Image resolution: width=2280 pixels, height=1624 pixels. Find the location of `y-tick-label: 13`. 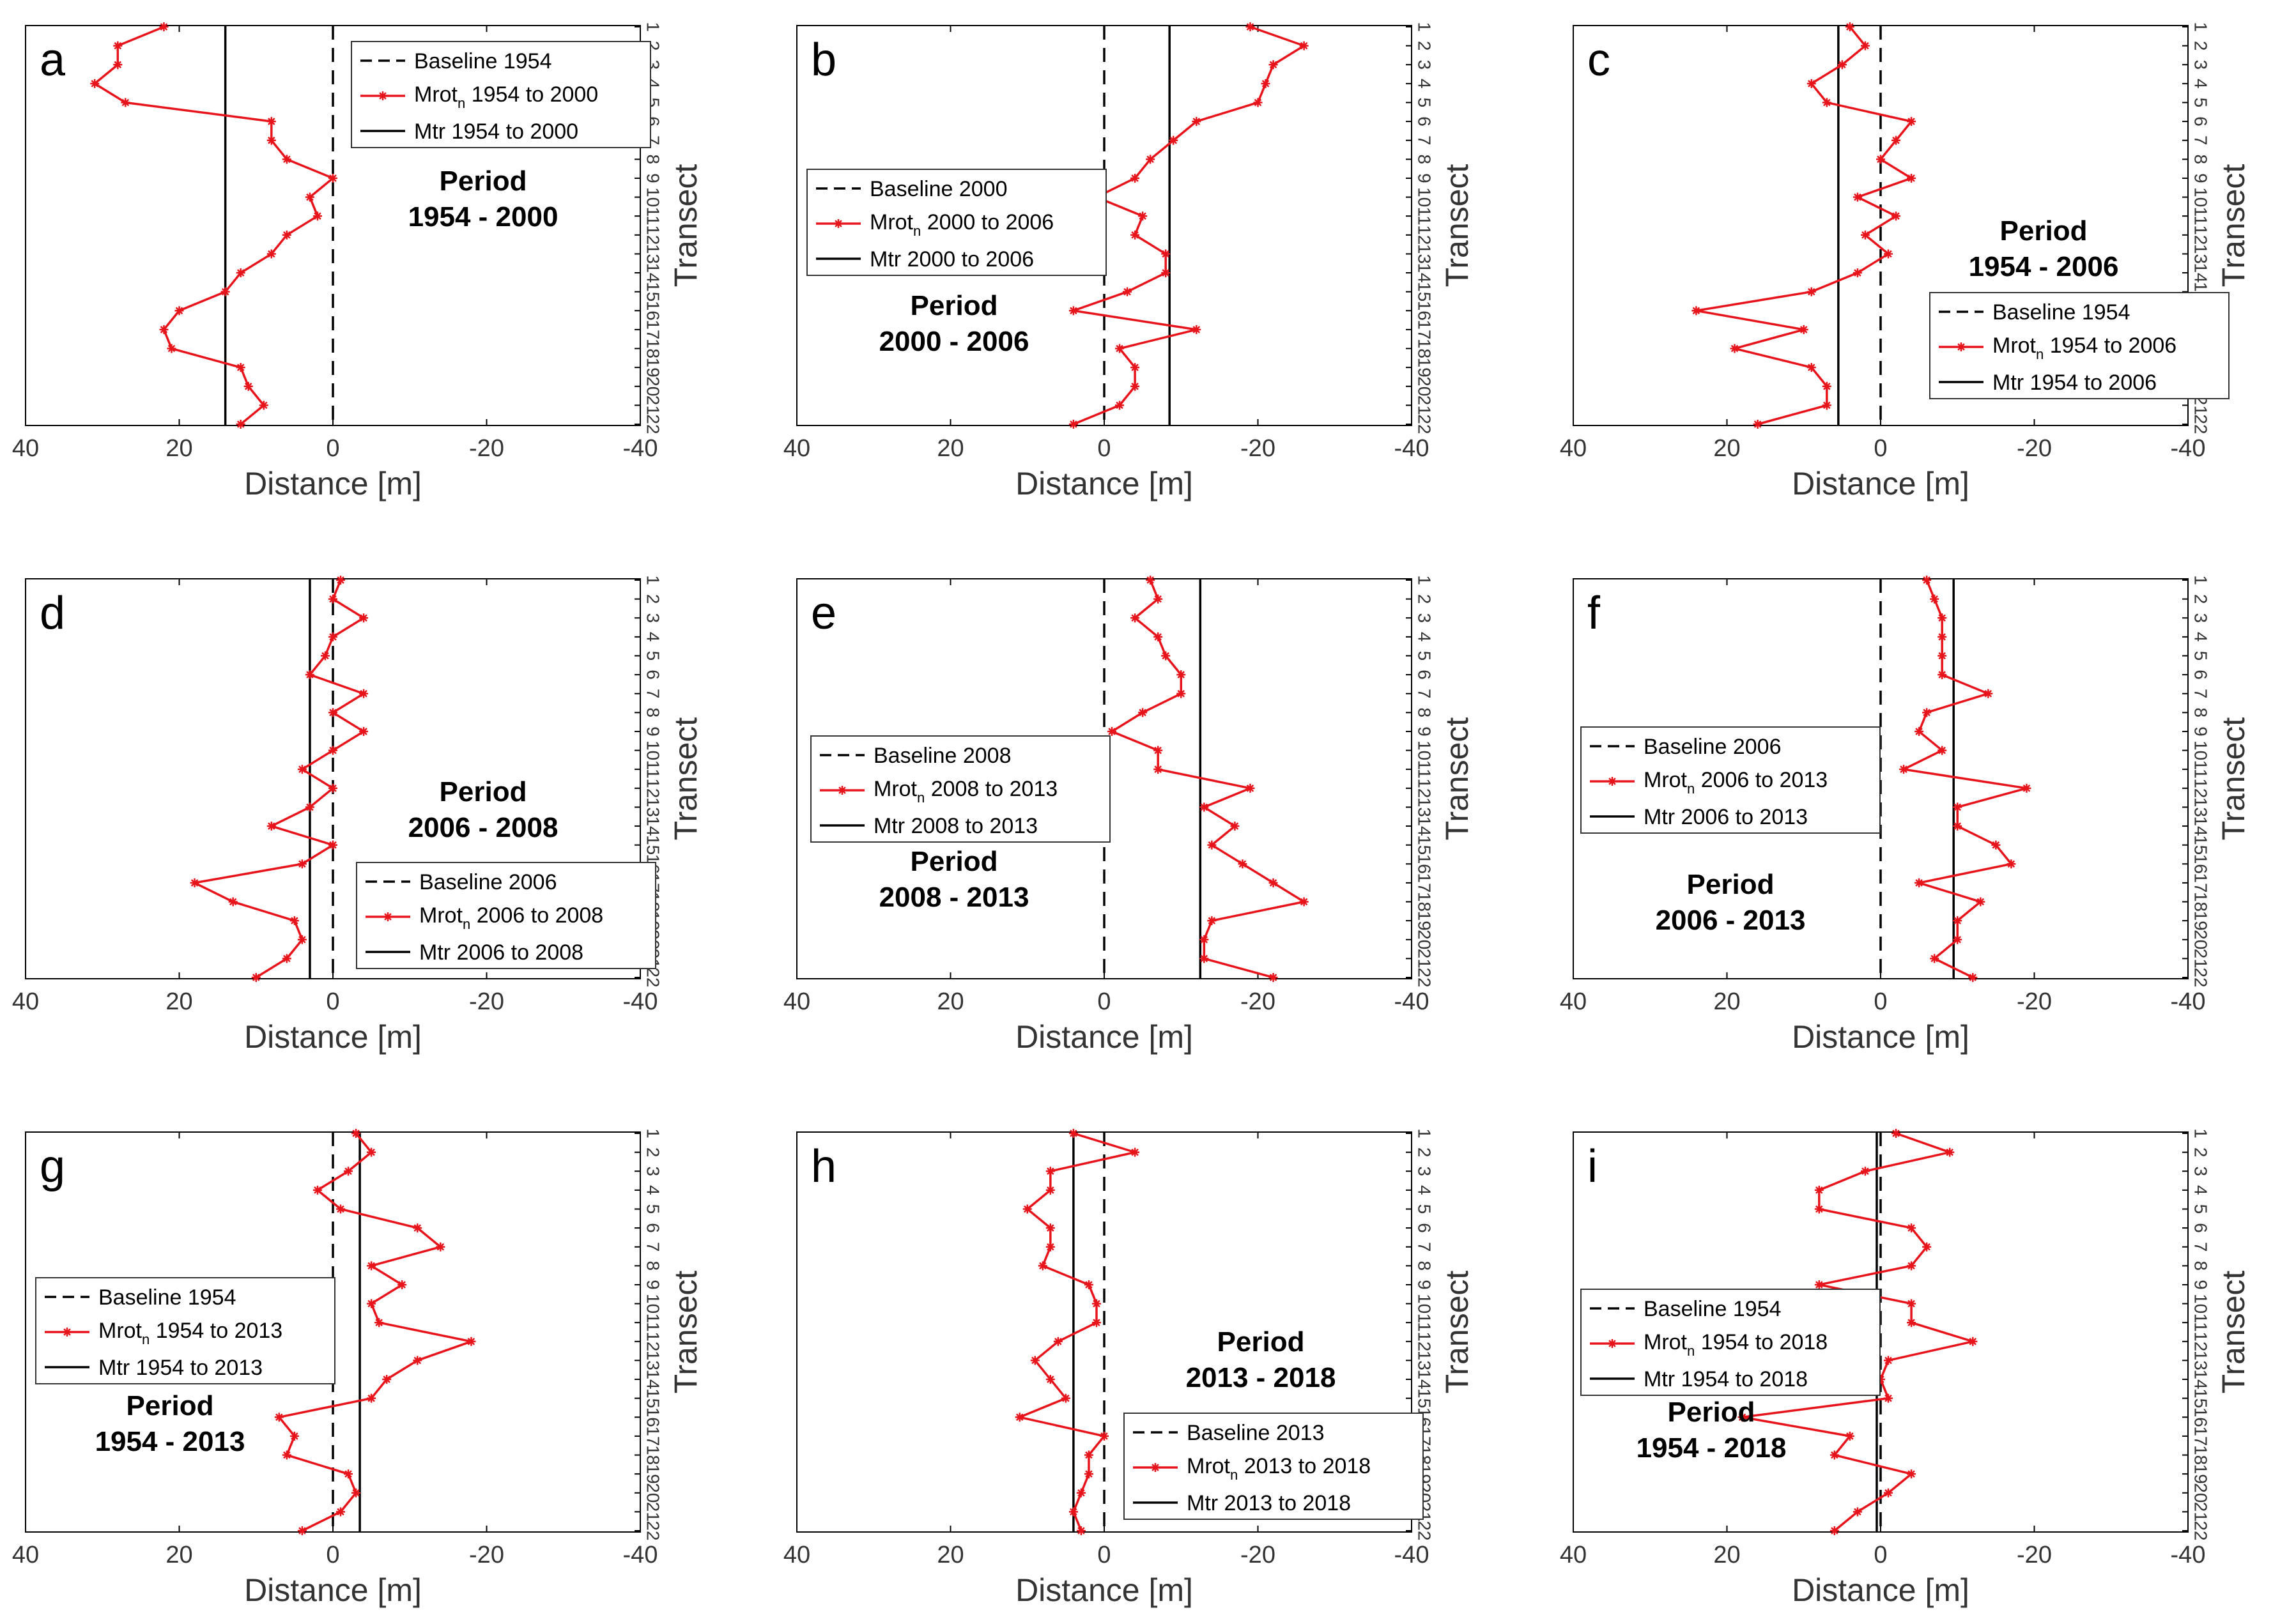

y-tick-label: 13 is located at coordinates (2201, 254).